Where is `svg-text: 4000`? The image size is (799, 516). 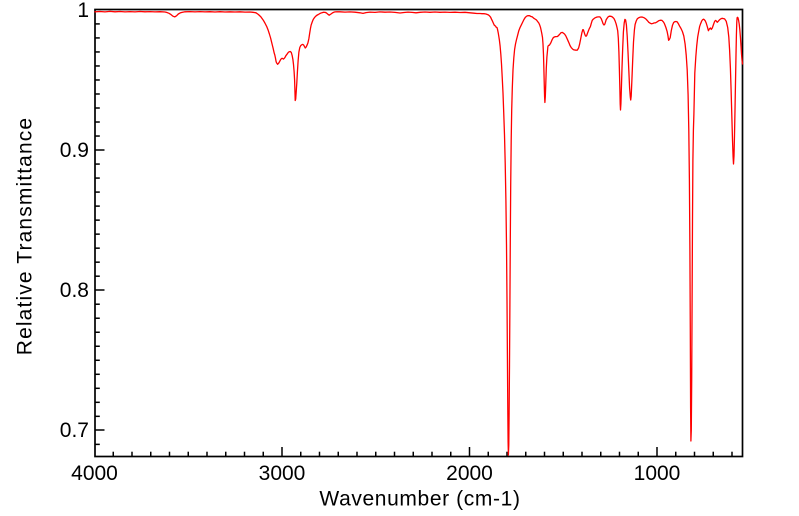 svg-text: 4000 is located at coordinates (94, 473).